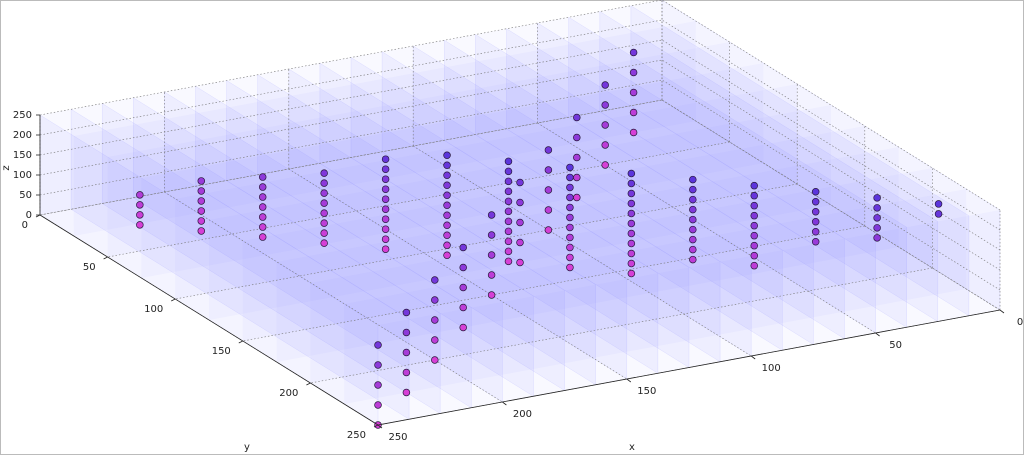 The height and width of the screenshot is (455, 1024). What do you see at coordinates (288, 393) in the screenshot?
I see `y-tick-label: 200` at bounding box center [288, 393].